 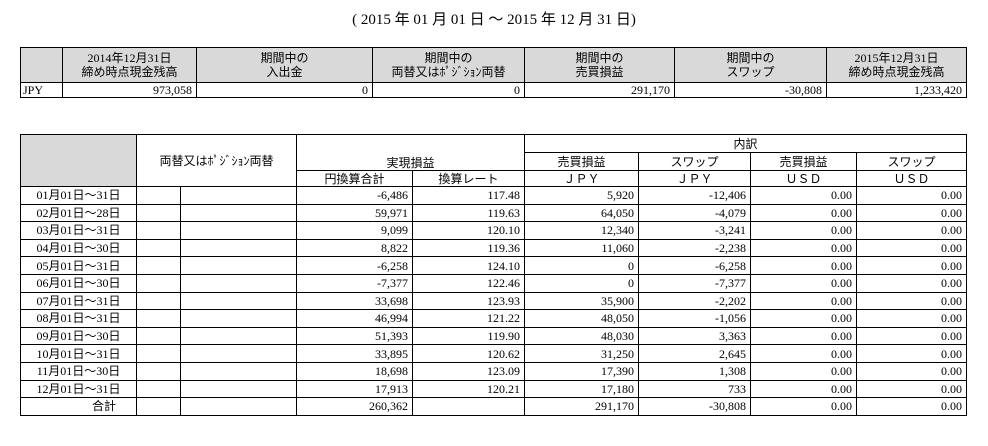 What do you see at coordinates (284, 72) in the screenshot?
I see `header-line: 入出金` at bounding box center [284, 72].